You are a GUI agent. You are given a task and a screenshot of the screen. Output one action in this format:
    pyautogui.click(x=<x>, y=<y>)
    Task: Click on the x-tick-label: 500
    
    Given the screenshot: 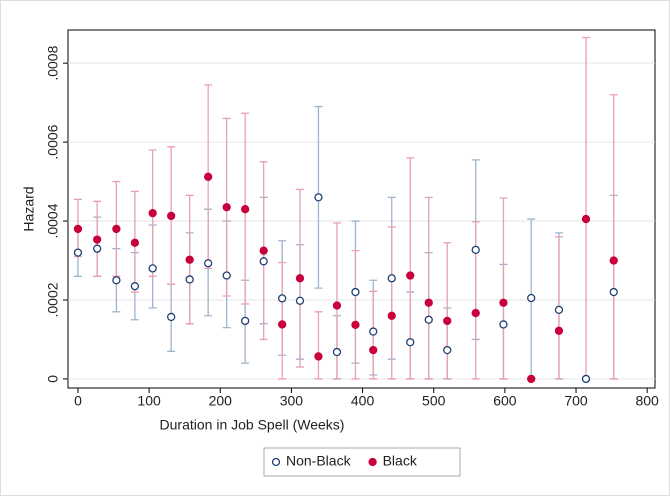 What is the action you would take?
    pyautogui.click(x=434, y=401)
    